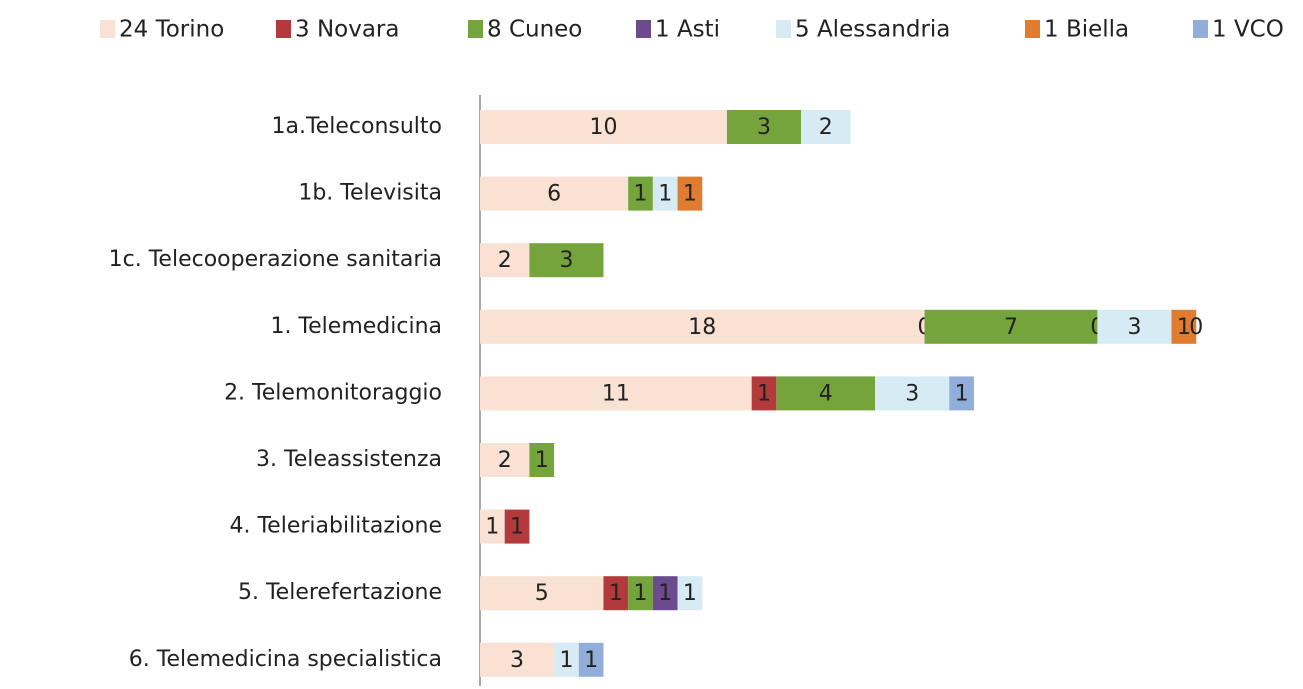 The image size is (1303, 689). I want to click on legend-label: 1 Asti, so click(687, 30).